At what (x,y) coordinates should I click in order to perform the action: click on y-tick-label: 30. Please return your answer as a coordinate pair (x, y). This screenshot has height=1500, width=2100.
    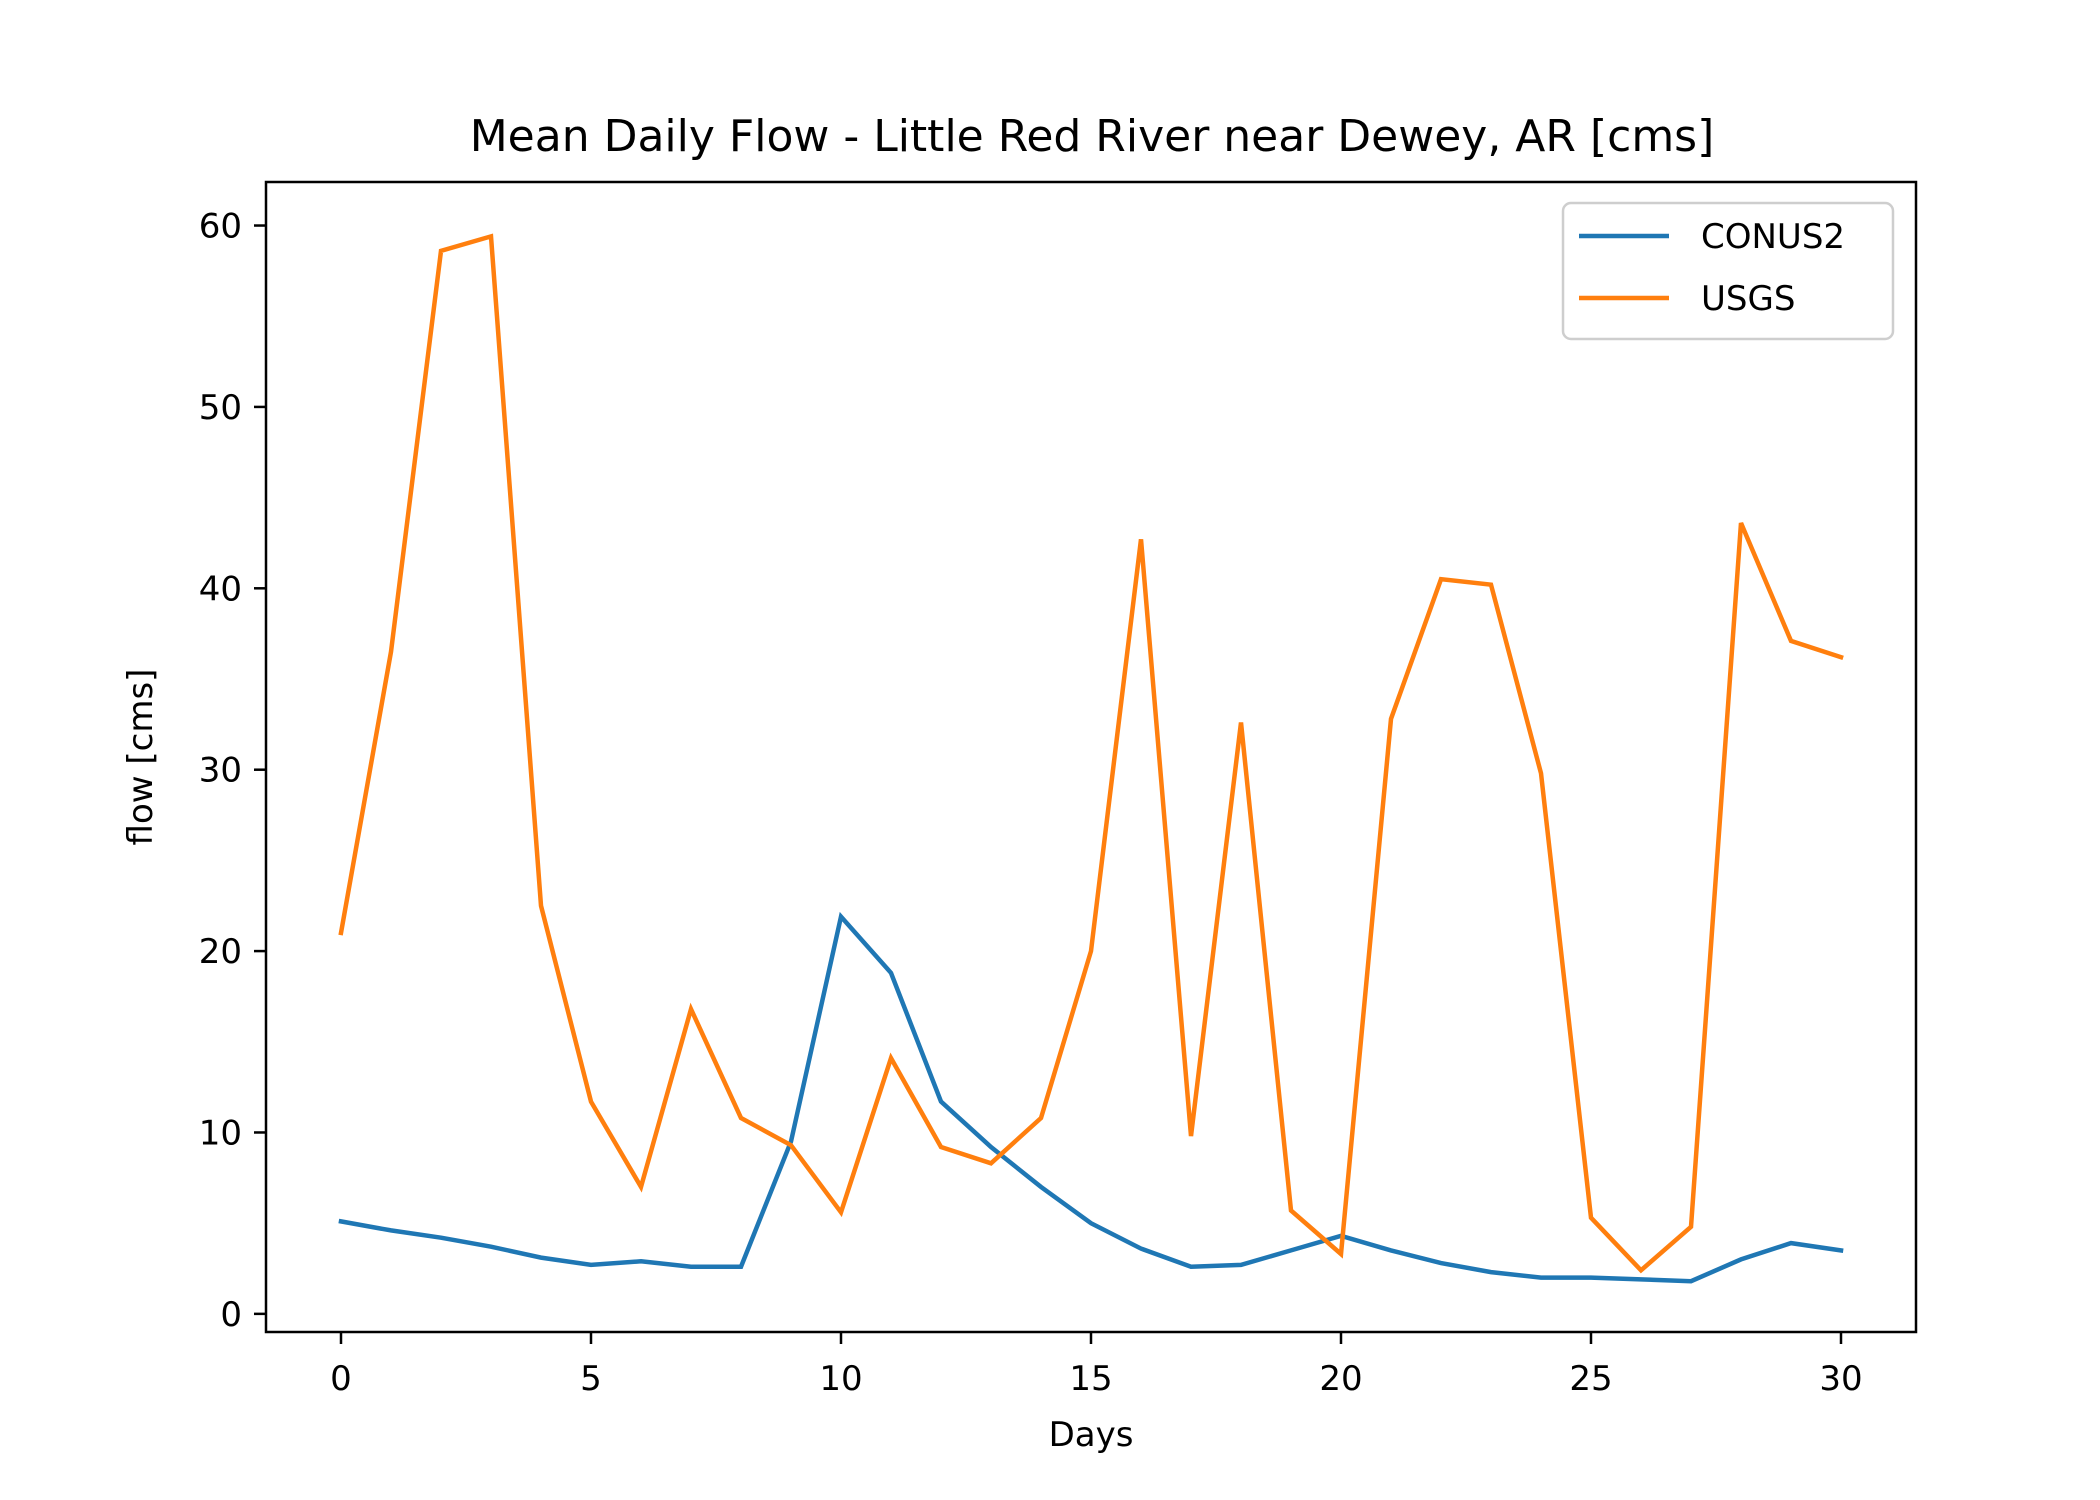
    Looking at the image, I should click on (220, 771).